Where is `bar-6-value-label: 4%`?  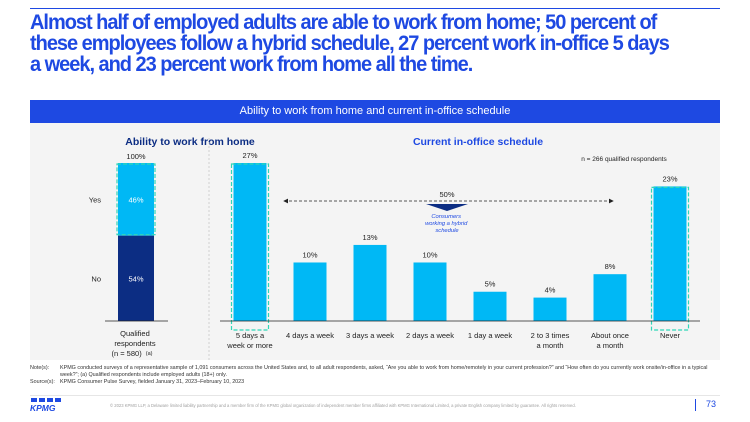 bar-6-value-label: 4% is located at coordinates (550, 290).